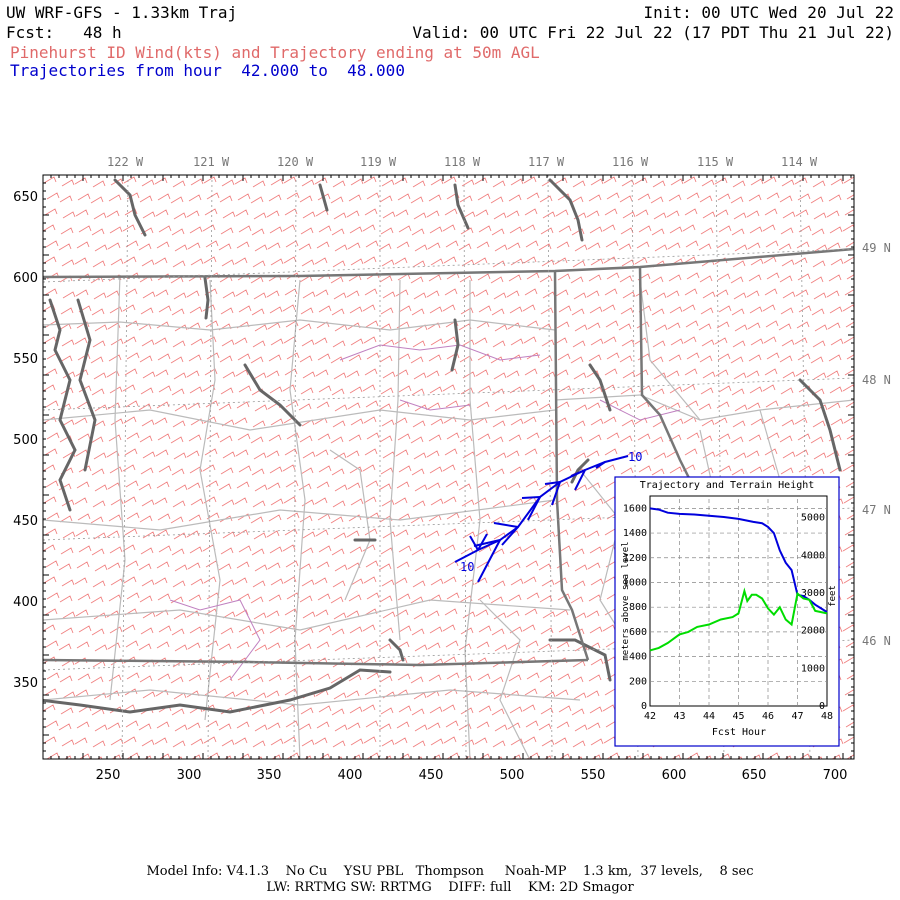 The image size is (900, 900). What do you see at coordinates (626, 600) in the screenshot?
I see `inset-ylabel-left: meters above sea level` at bounding box center [626, 600].